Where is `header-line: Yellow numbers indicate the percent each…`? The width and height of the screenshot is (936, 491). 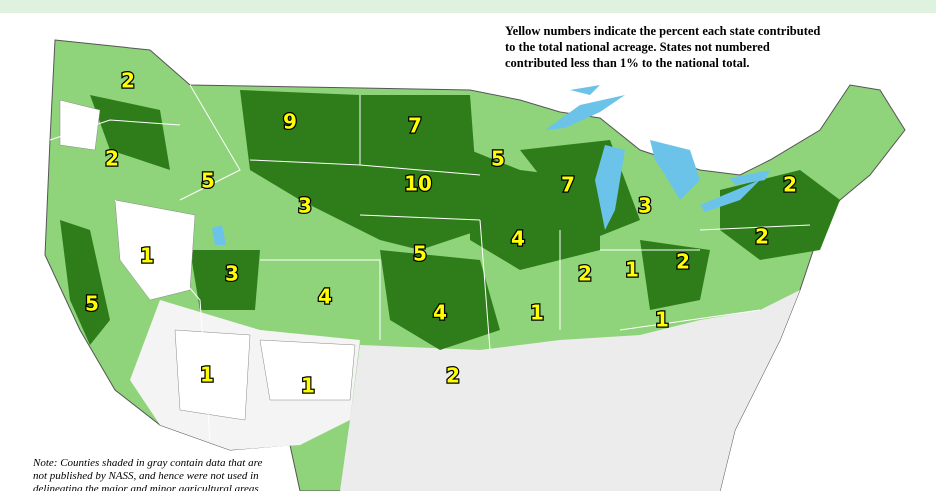 header-line: Yellow numbers indicate the percent each… is located at coordinates (662, 31).